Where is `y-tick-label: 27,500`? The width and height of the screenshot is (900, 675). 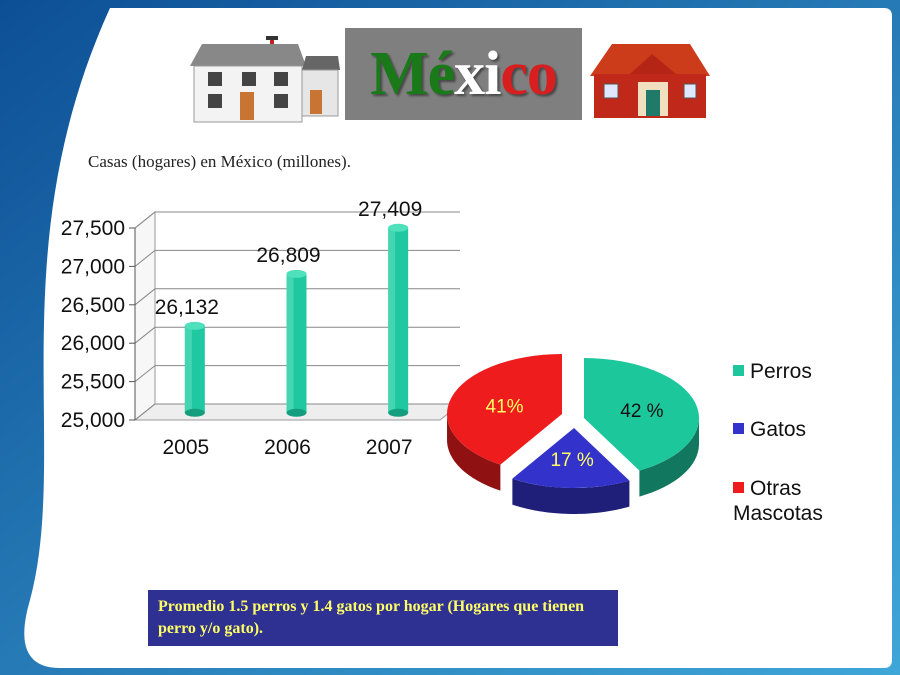
y-tick-label: 27,500 is located at coordinates (93, 228).